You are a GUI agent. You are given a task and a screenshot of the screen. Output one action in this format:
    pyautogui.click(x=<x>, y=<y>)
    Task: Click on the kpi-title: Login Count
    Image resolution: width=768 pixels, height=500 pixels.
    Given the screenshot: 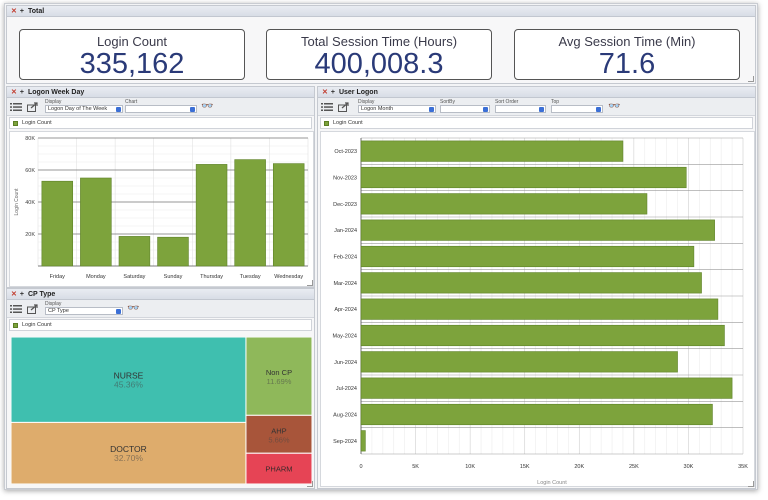 What is the action you would take?
    pyautogui.click(x=132, y=41)
    